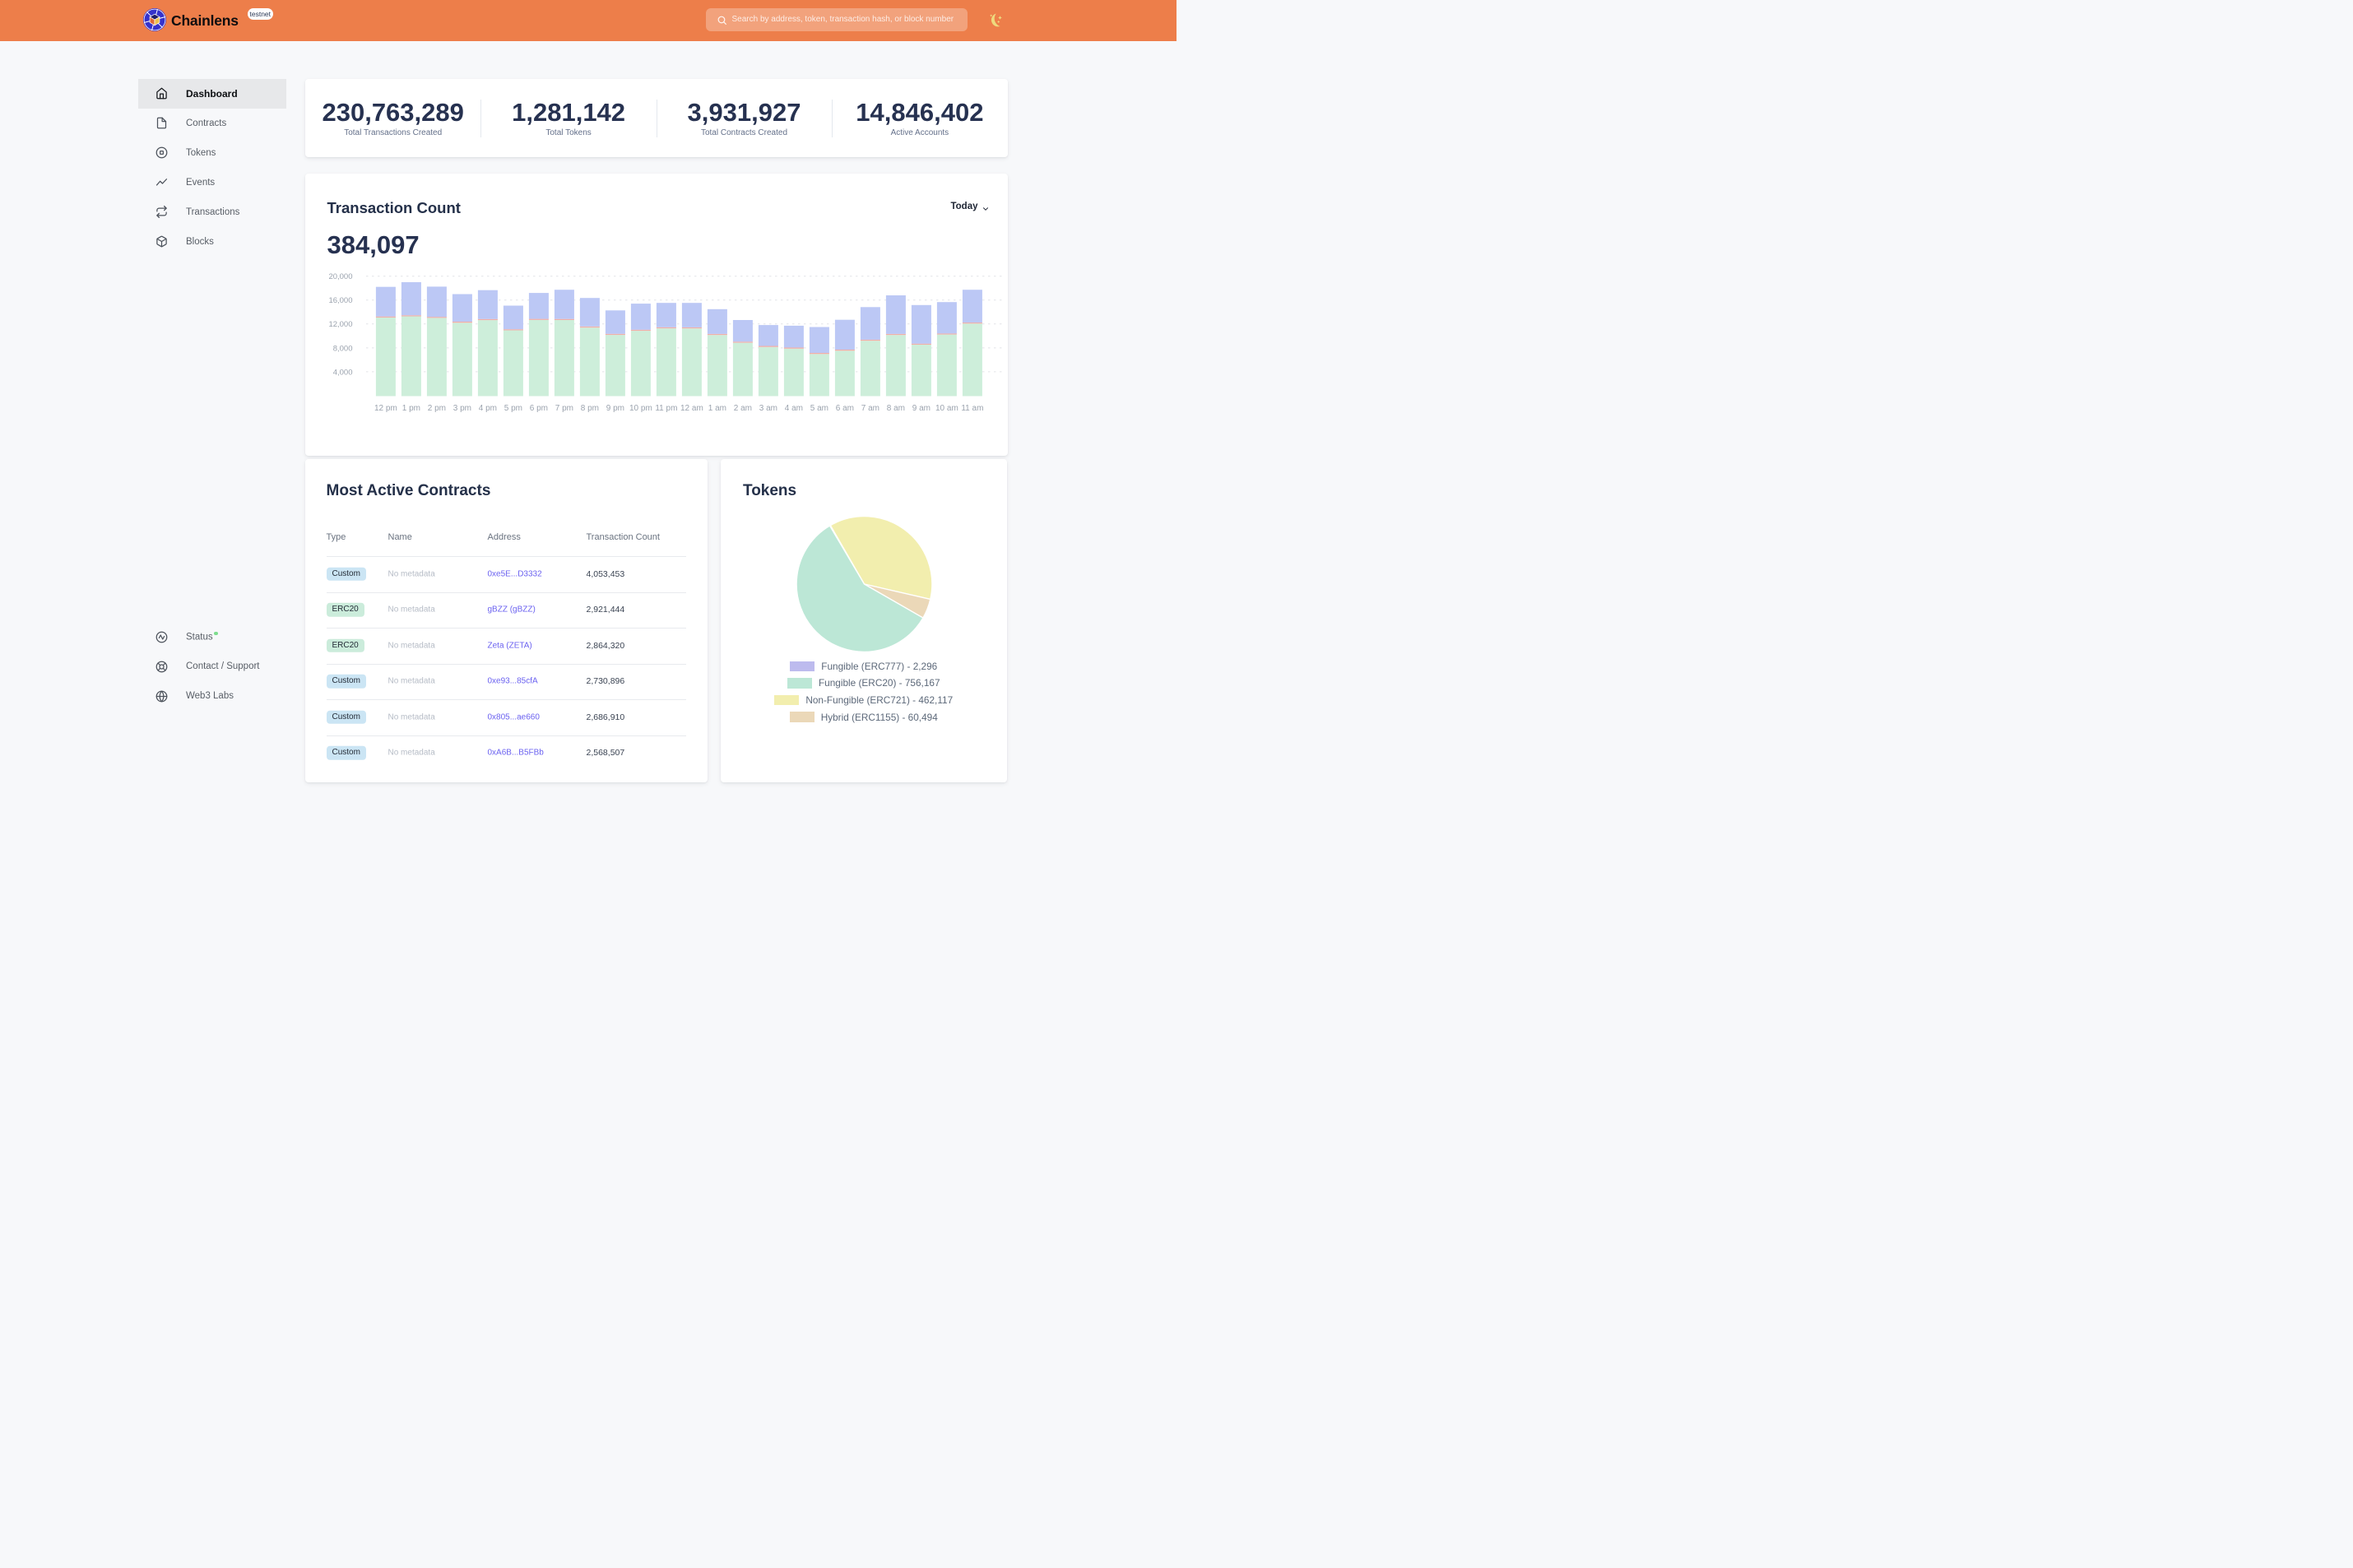 The height and width of the screenshot is (1568, 2353). What do you see at coordinates (385, 408) in the screenshot?
I see `svg-text: 12 pm` at bounding box center [385, 408].